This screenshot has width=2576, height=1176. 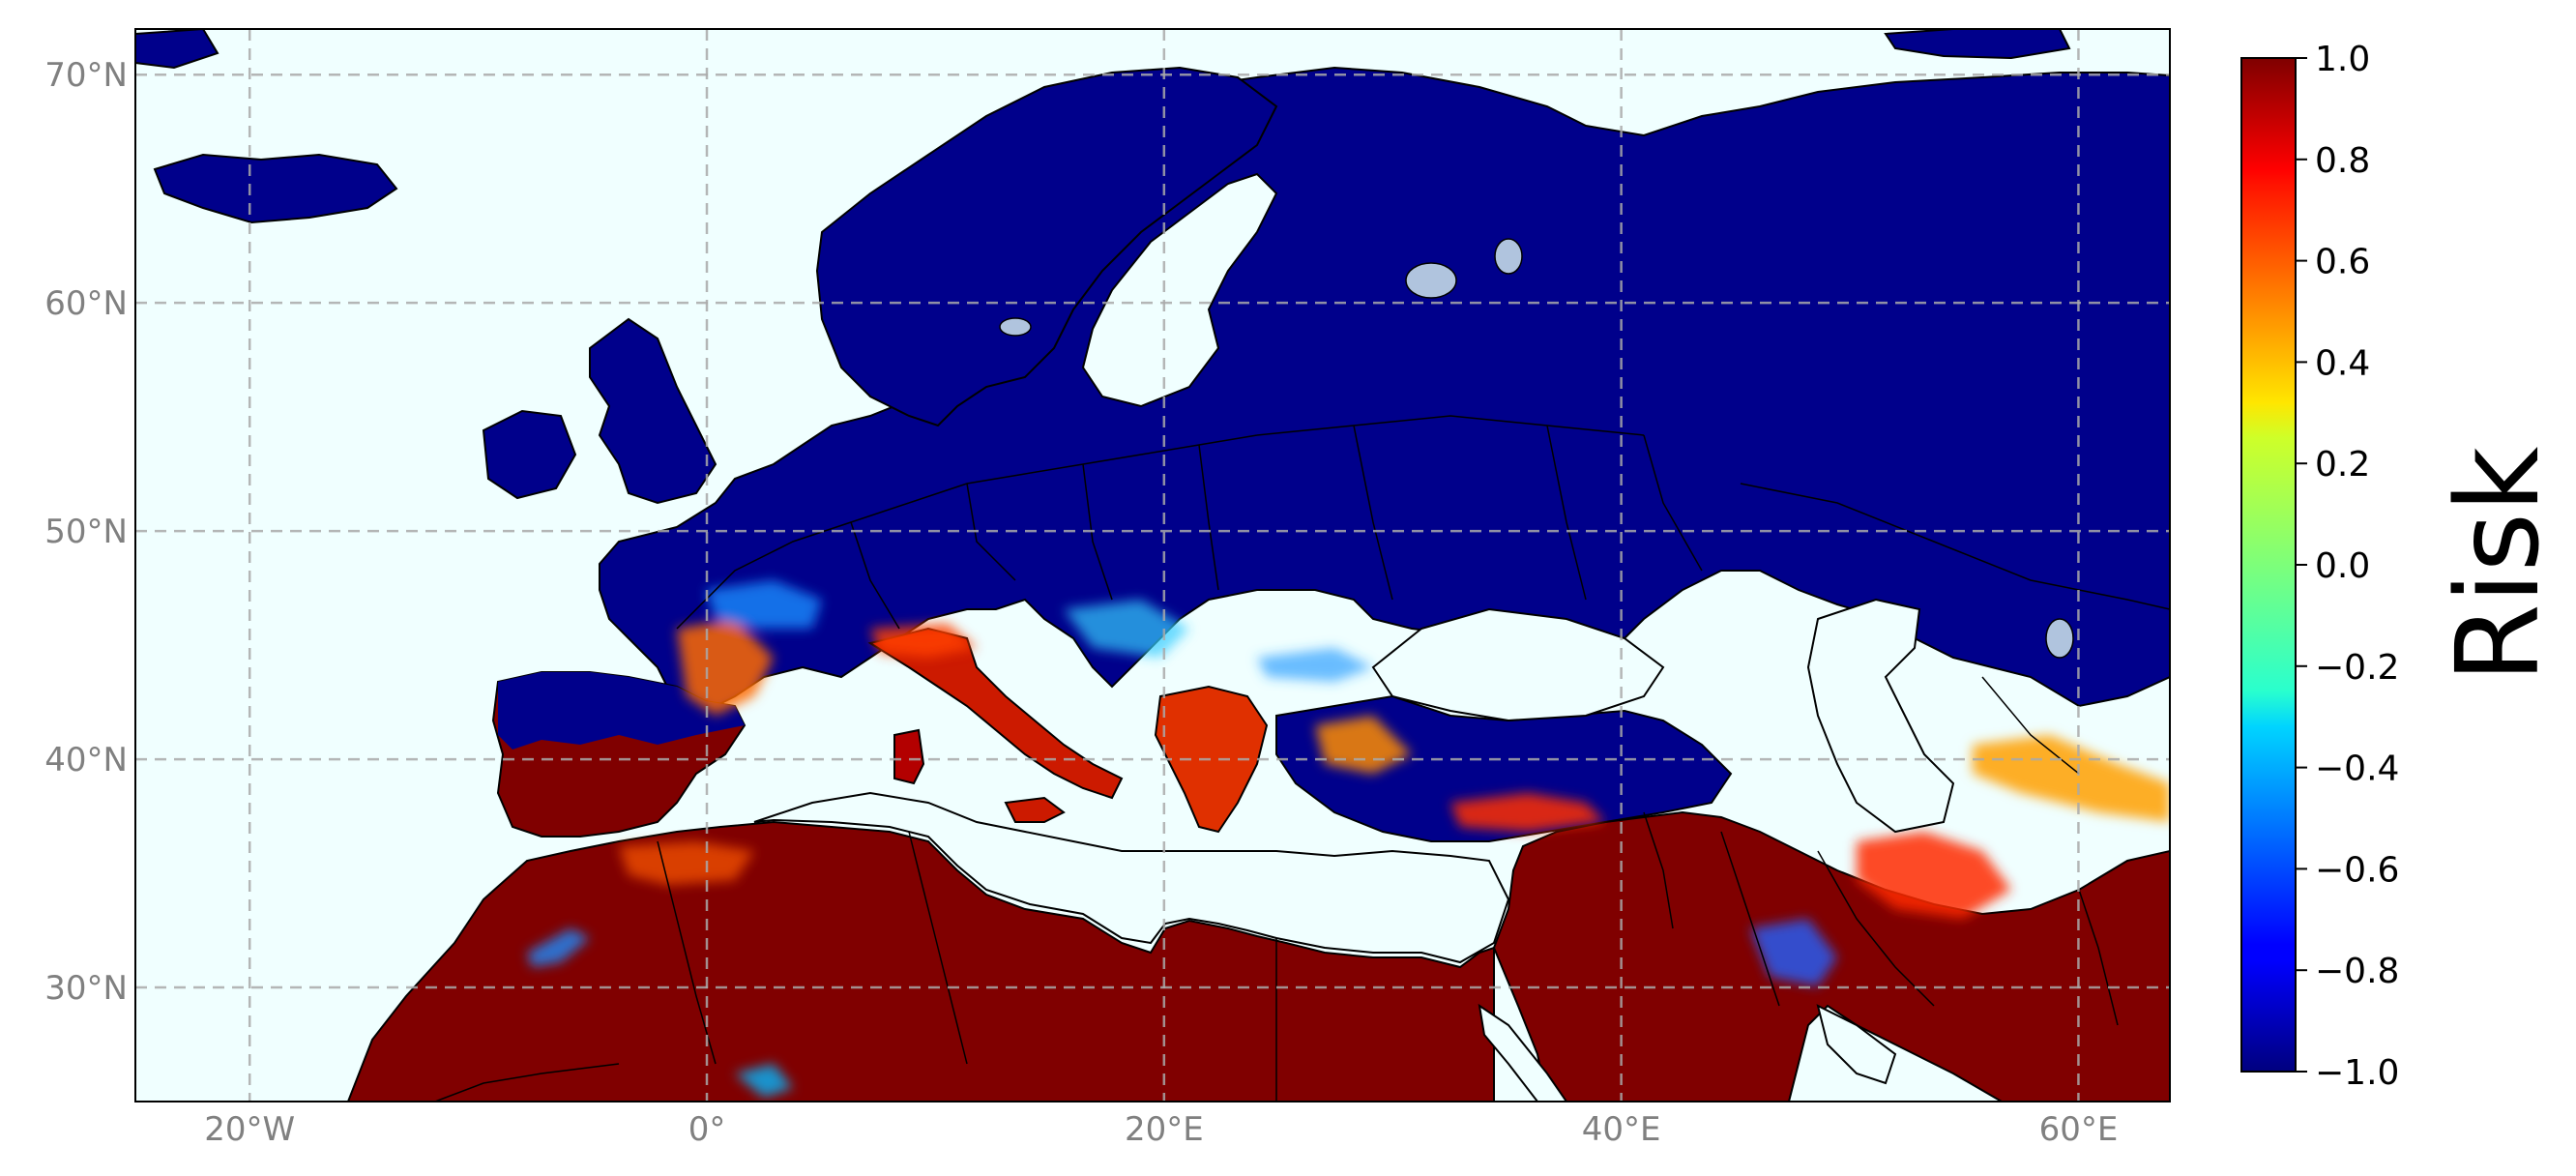 I want to click on great-britain-landmass, so click(x=653, y=411).